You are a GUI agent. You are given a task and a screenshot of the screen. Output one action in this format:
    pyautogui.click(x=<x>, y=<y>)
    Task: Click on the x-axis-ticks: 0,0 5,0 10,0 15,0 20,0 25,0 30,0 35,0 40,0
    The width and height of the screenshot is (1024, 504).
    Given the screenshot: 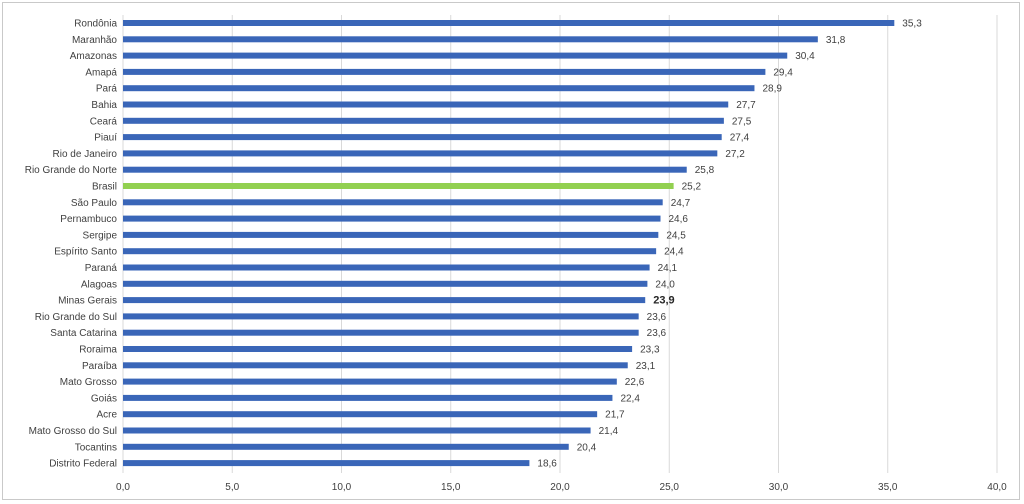 What is the action you would take?
    pyautogui.click(x=561, y=487)
    